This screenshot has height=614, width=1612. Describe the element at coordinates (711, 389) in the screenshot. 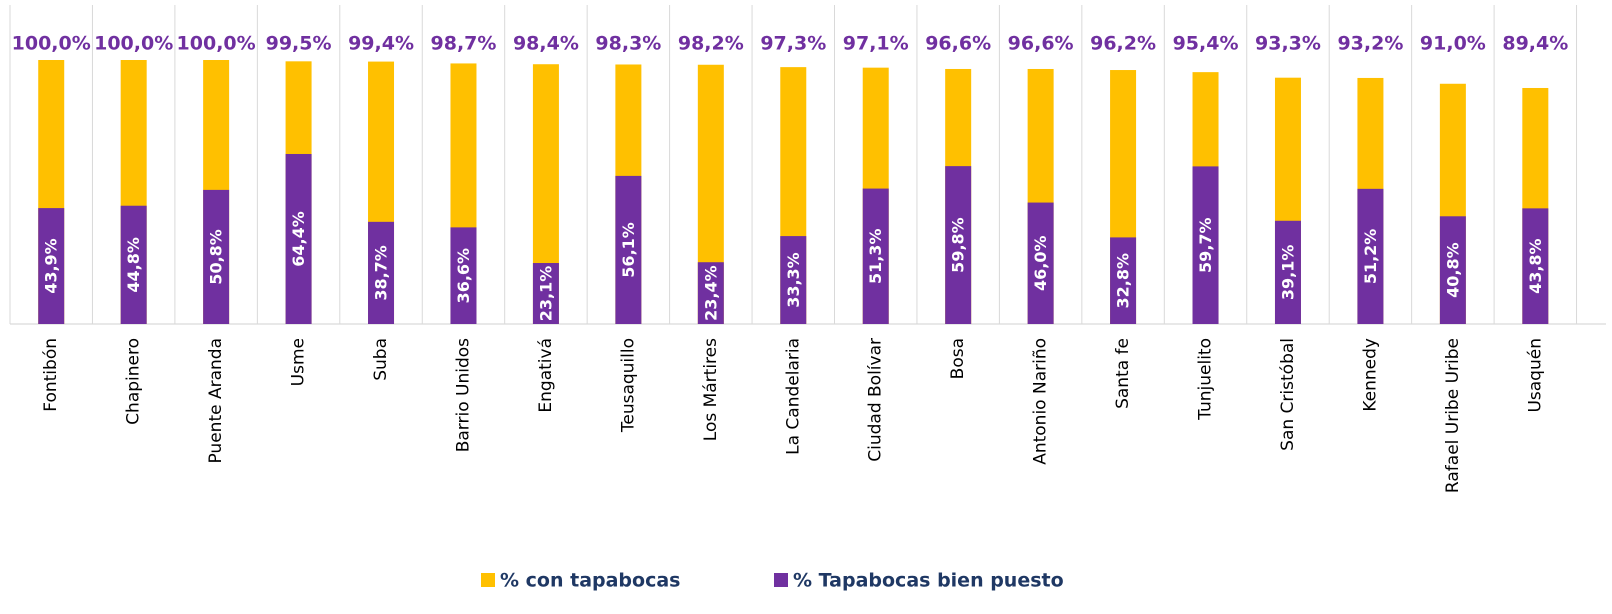

I see `x-tick-label: Los Mártires` at that location.